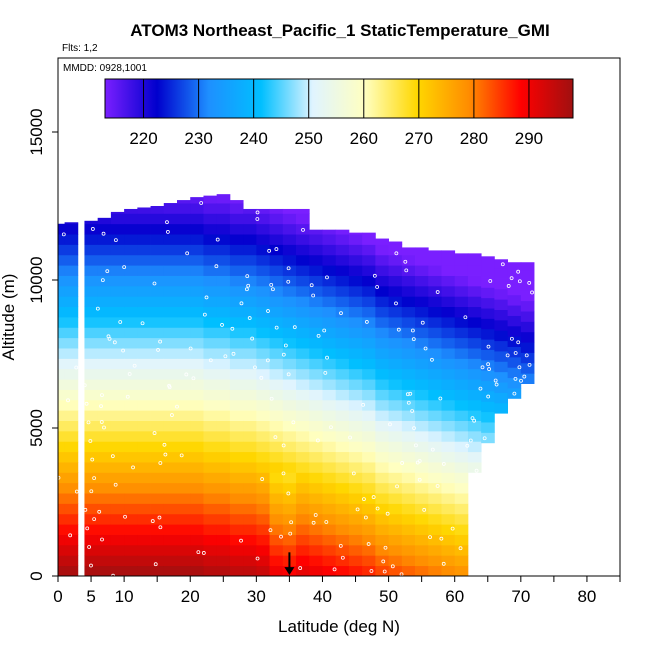  Describe the element at coordinates (36, 131) in the screenshot. I see `y-tick-label: 15000` at that location.